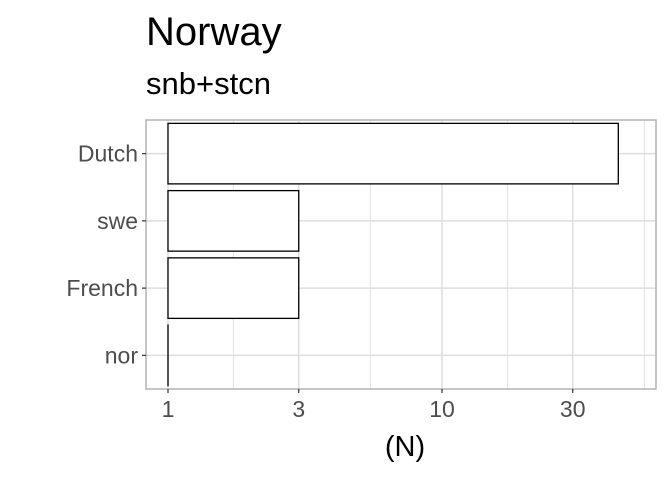  I want to click on x-tick-label: 3, so click(298, 409).